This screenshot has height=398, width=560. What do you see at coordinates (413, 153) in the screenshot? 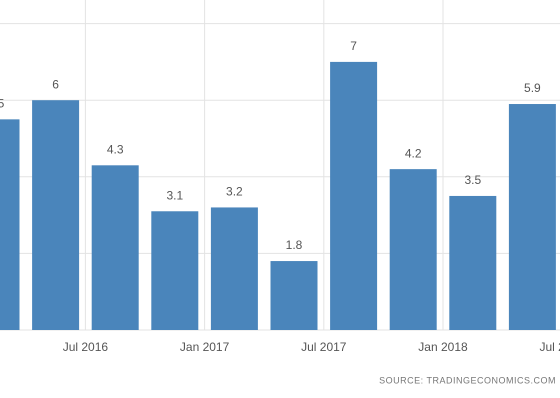
I see `data-label: 4.2` at bounding box center [413, 153].